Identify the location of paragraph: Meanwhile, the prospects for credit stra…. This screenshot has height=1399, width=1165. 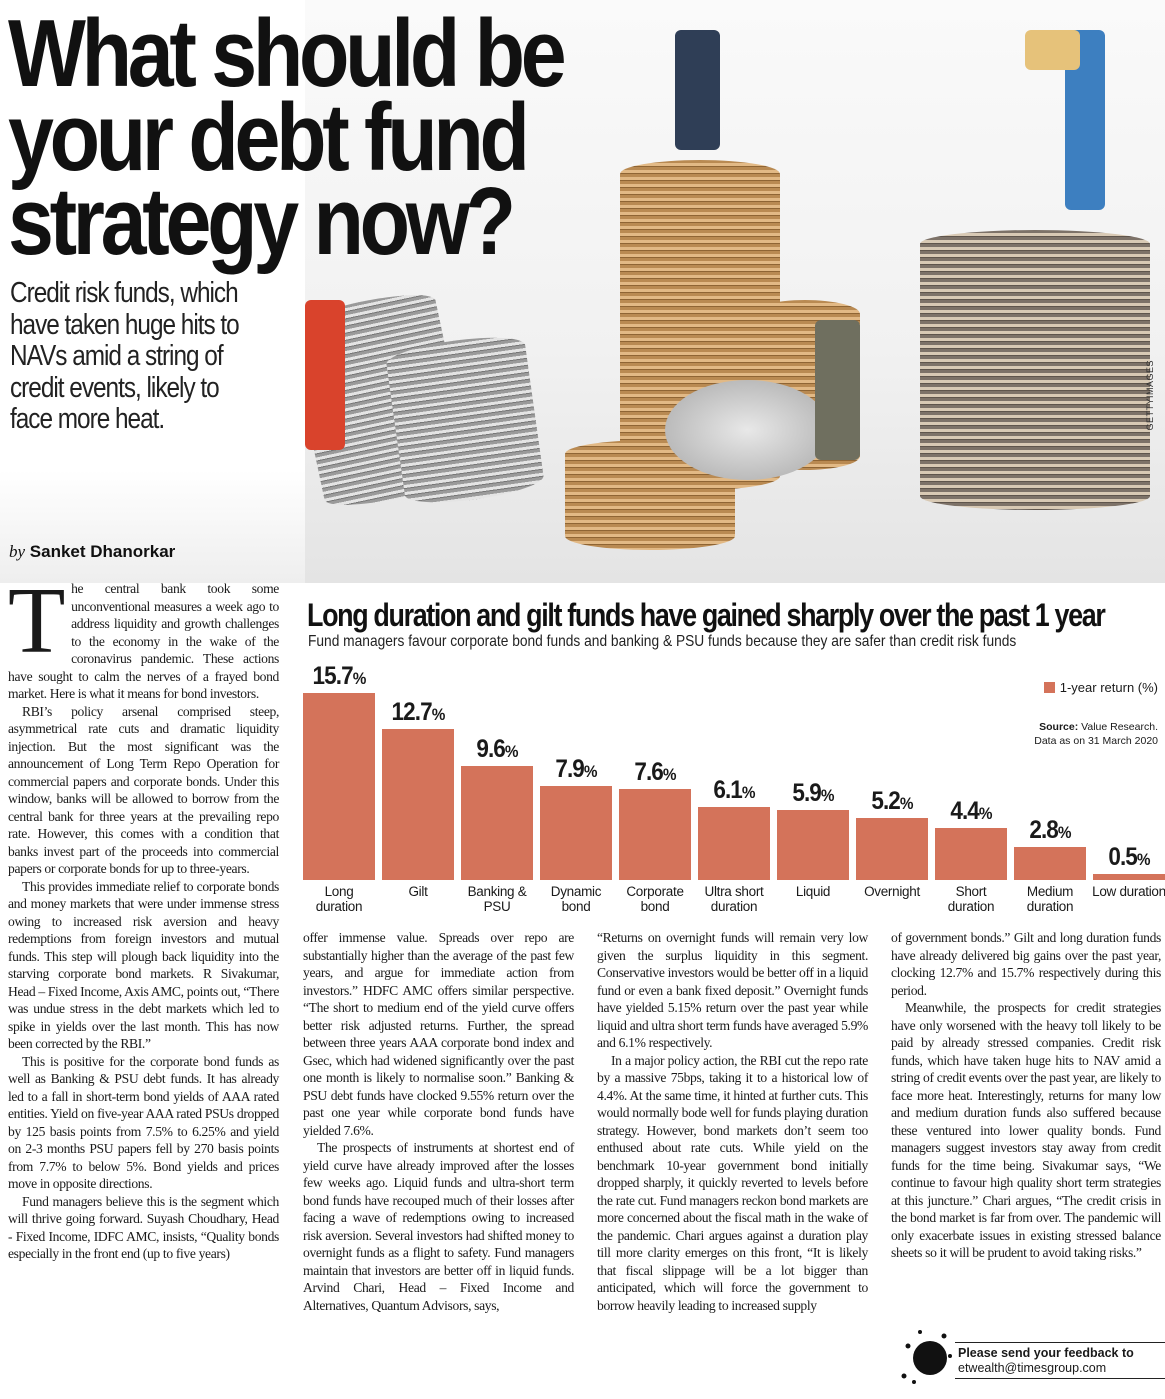
(1026, 1130).